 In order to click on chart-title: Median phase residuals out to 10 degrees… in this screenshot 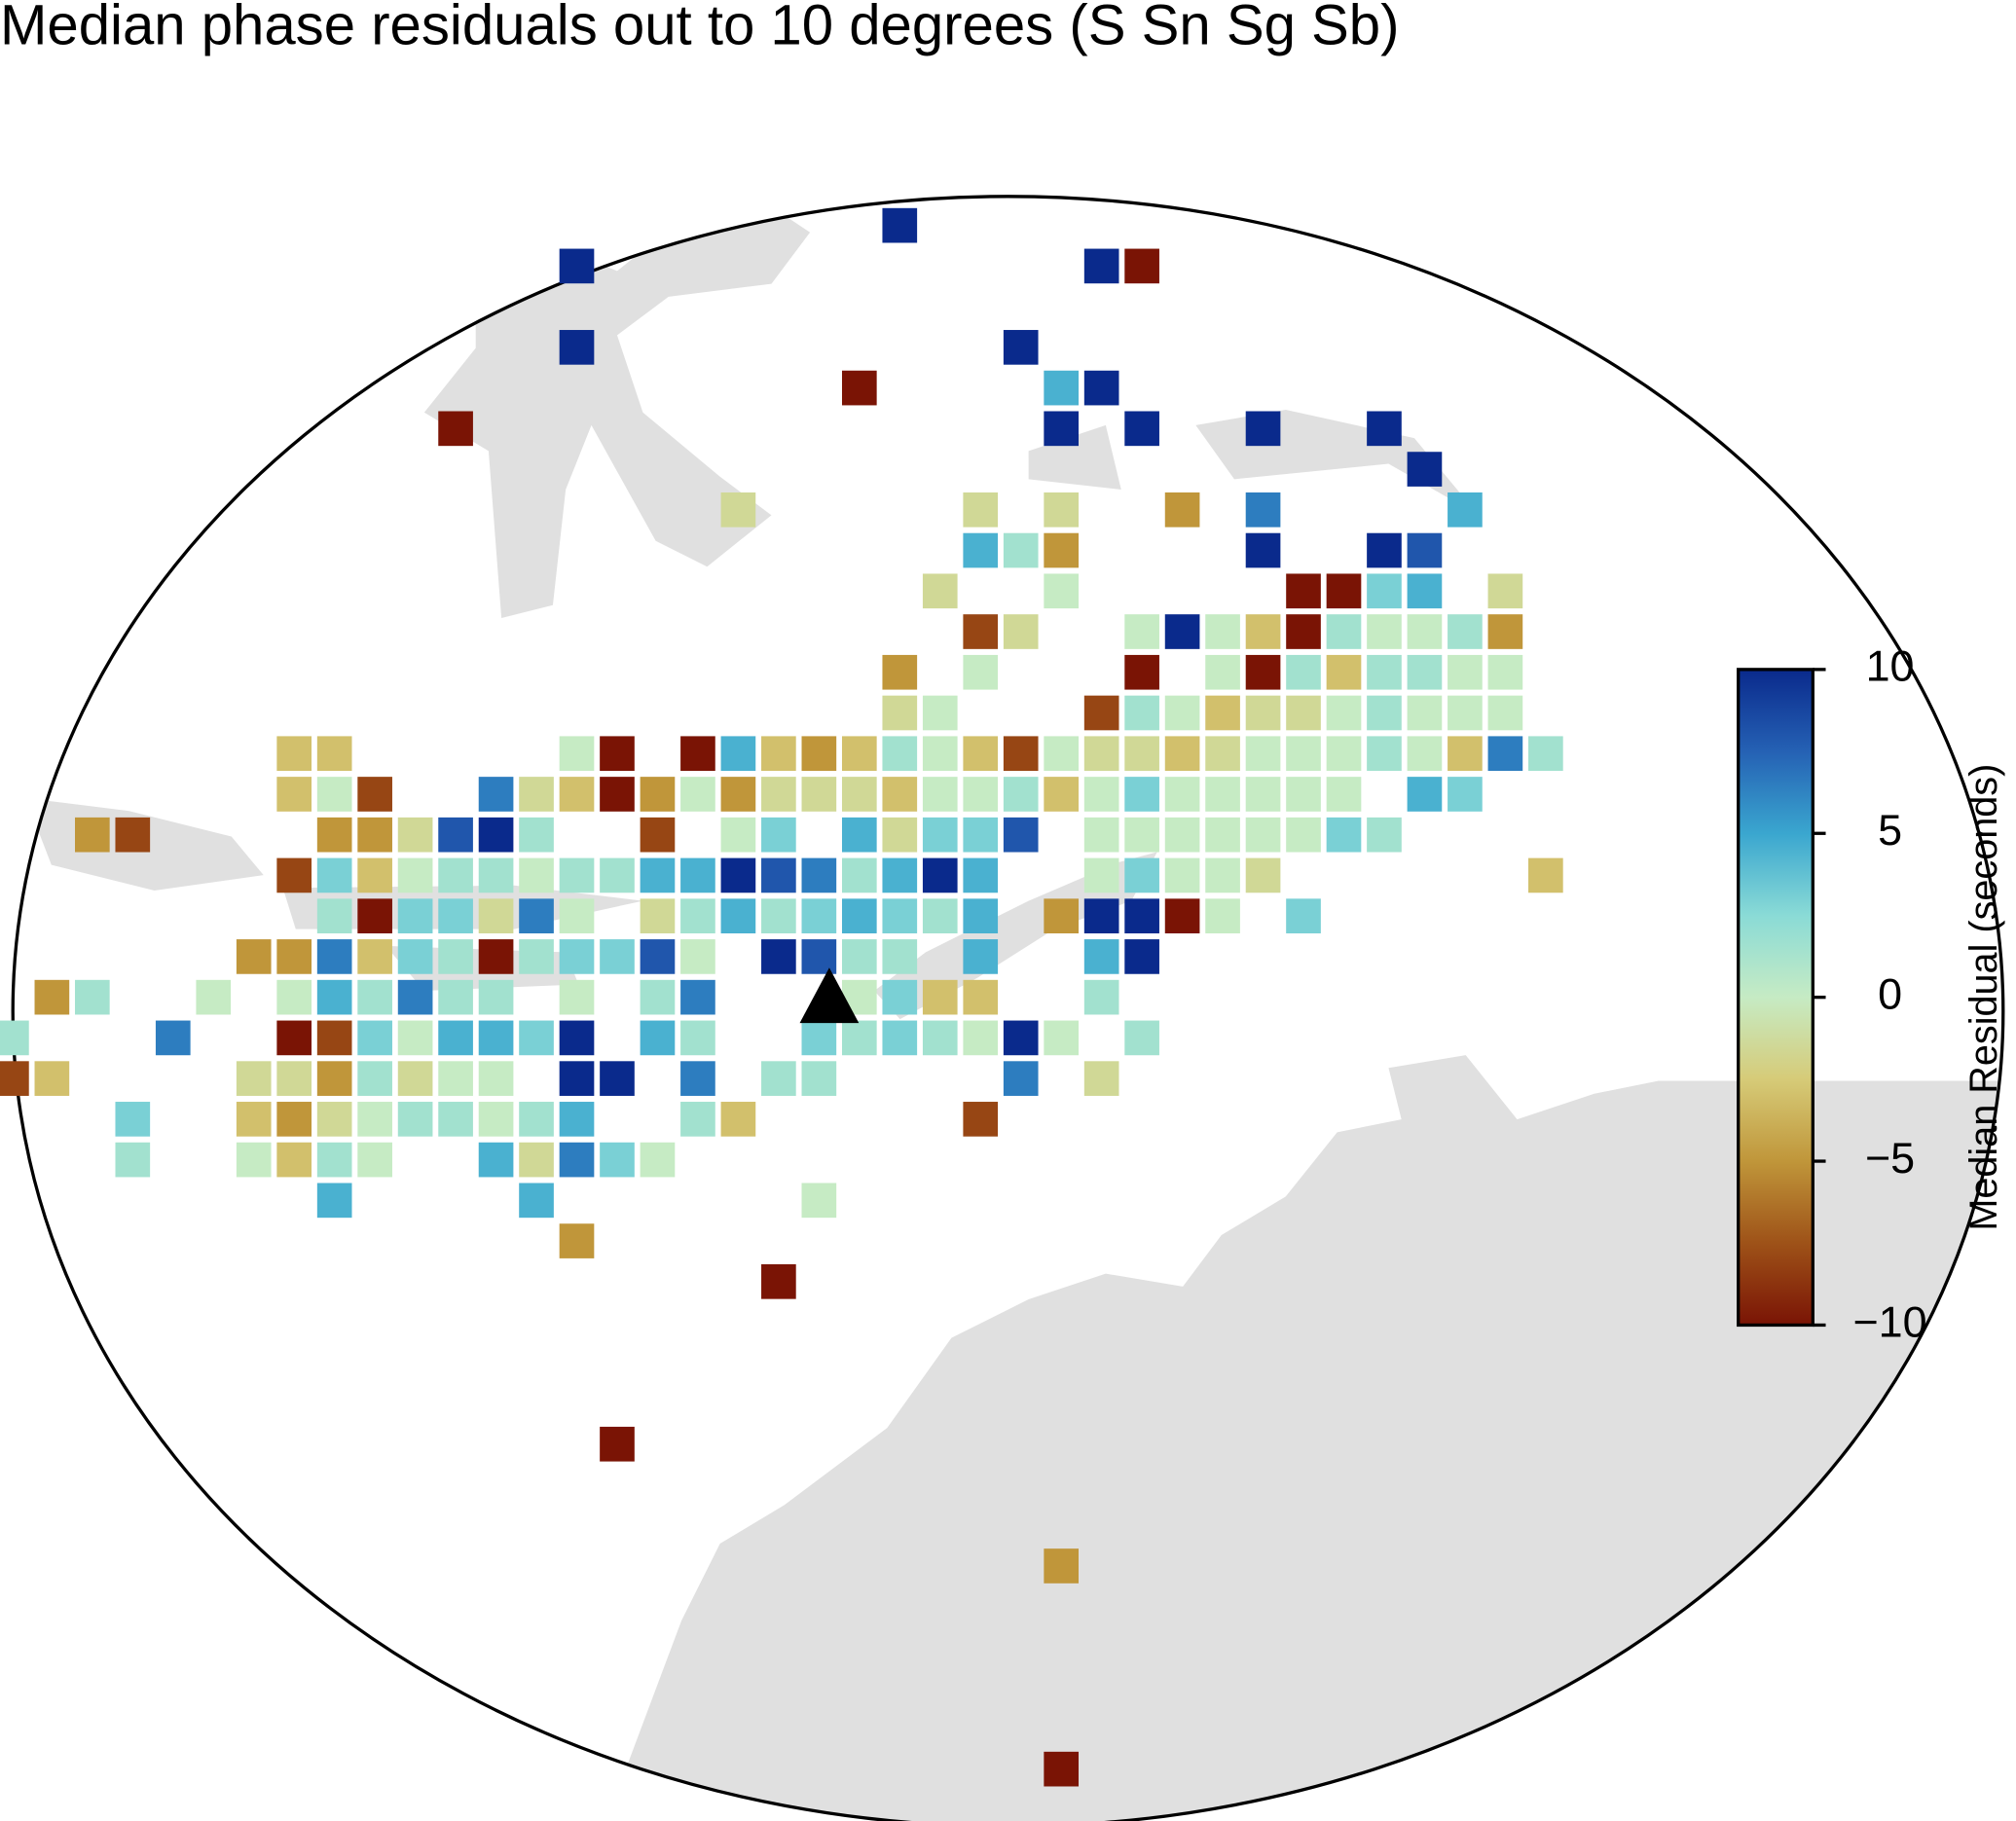, I will do `click(699, 28)`.